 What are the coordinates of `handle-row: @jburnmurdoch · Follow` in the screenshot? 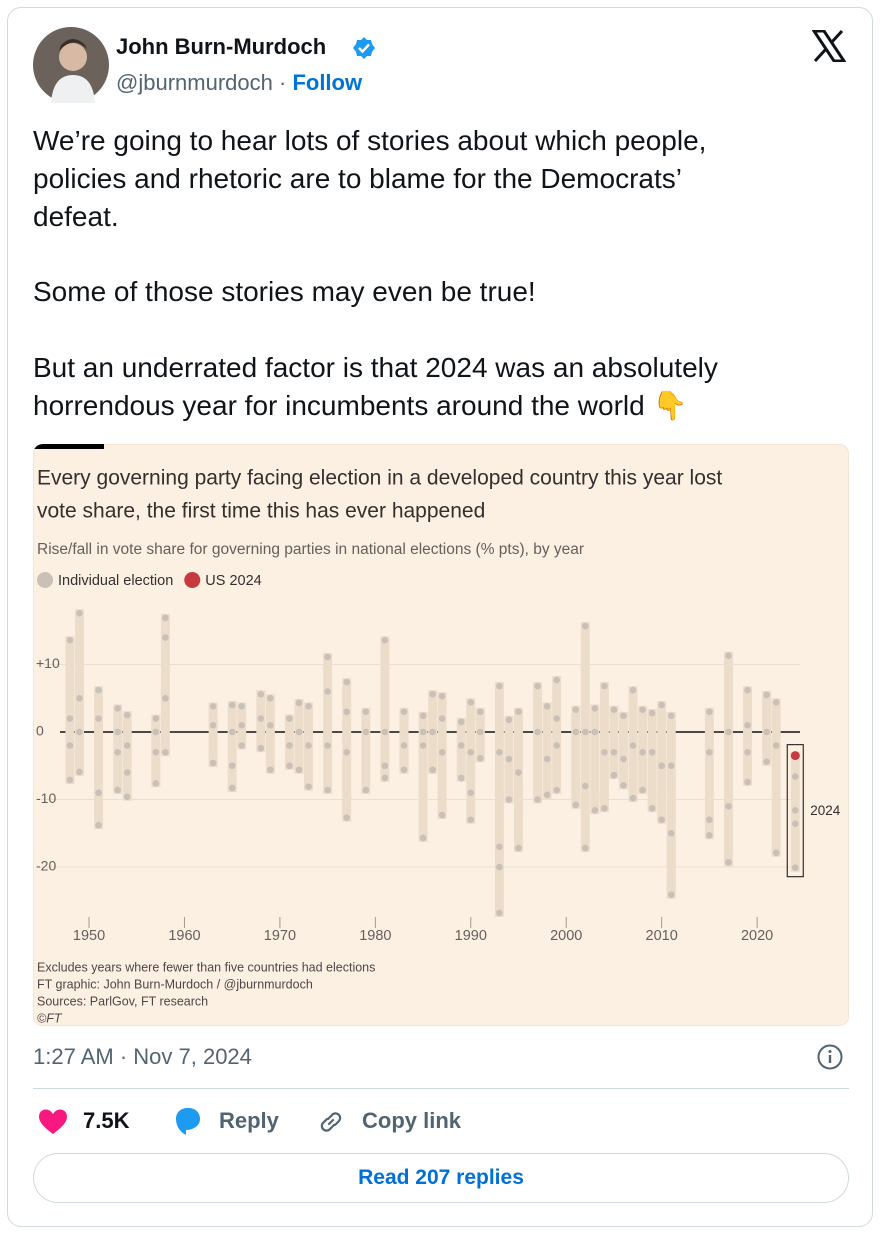 It's located at (239, 83).